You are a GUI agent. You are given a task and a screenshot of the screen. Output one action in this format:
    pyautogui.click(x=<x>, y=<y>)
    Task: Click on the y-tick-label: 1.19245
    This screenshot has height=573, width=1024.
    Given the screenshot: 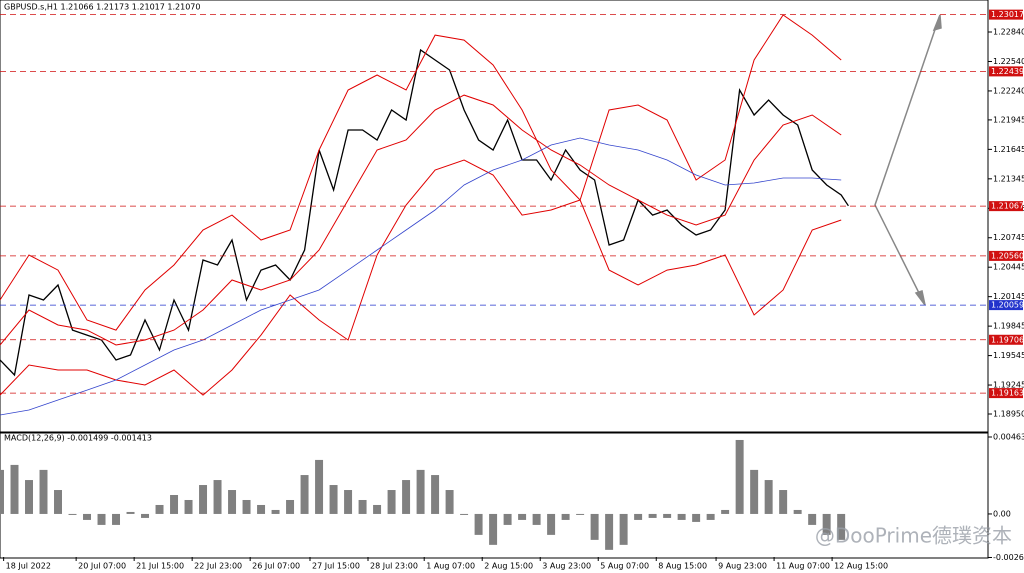 What is the action you would take?
    pyautogui.click(x=1008, y=385)
    